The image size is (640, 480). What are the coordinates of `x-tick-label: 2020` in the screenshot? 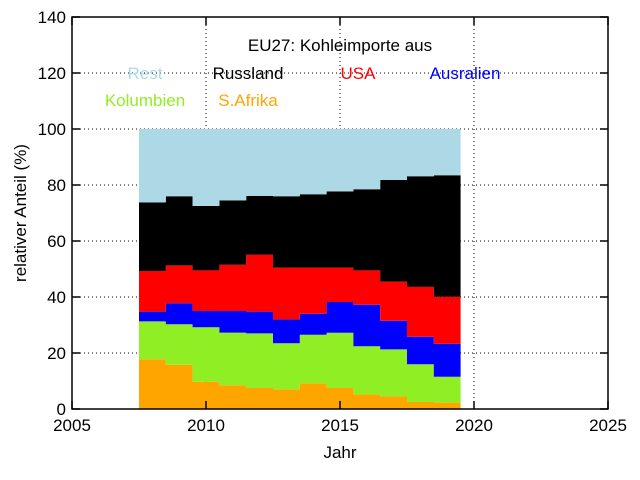 It's located at (474, 425).